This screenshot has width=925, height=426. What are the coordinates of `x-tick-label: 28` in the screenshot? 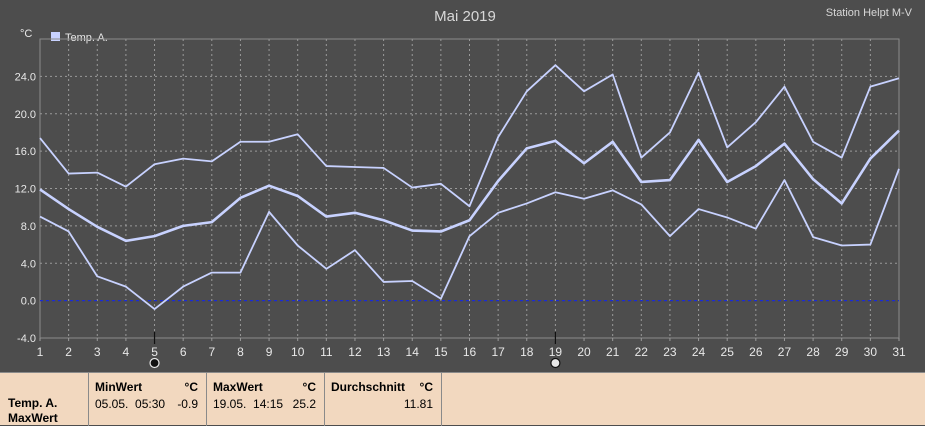 It's located at (813, 352).